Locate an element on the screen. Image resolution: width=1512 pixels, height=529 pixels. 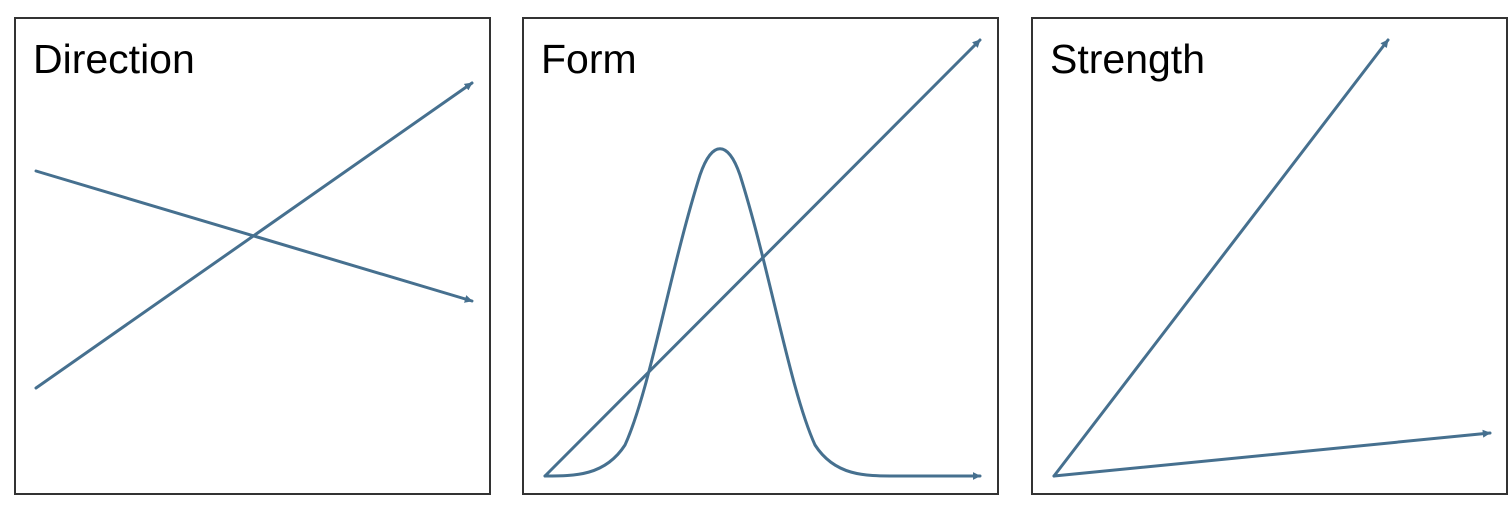
form-title: Form is located at coordinates (589, 59).